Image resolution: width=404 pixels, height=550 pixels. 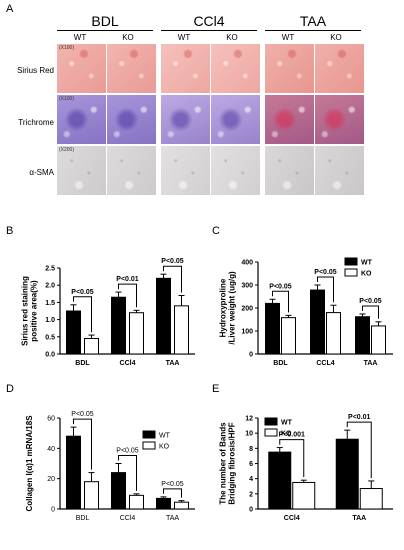 What do you see at coordinates (325, 363) in the screenshot?
I see `category-label: CCL4` at bounding box center [325, 363].